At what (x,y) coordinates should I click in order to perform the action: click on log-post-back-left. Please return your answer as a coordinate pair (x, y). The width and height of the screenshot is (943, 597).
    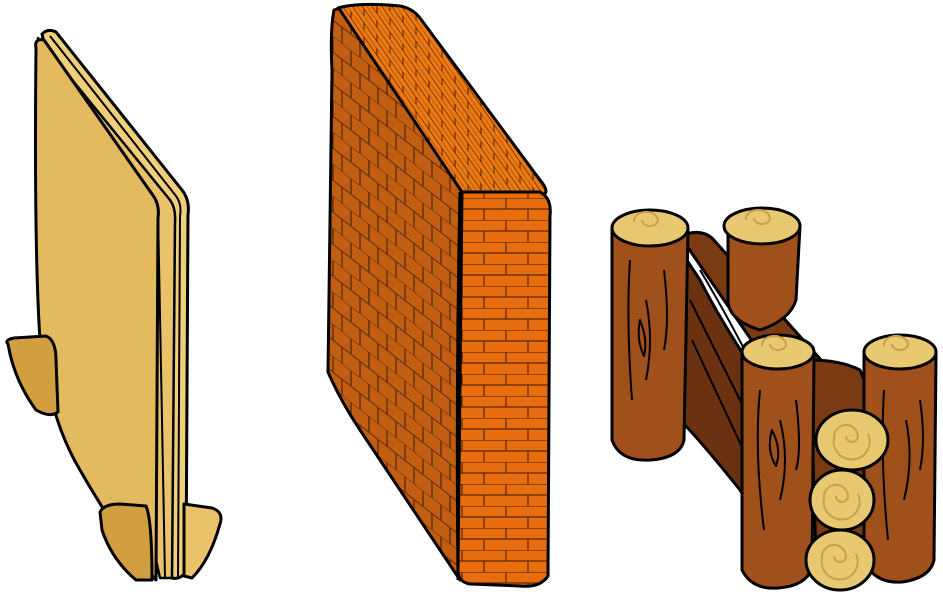
    Looking at the image, I should click on (650, 335).